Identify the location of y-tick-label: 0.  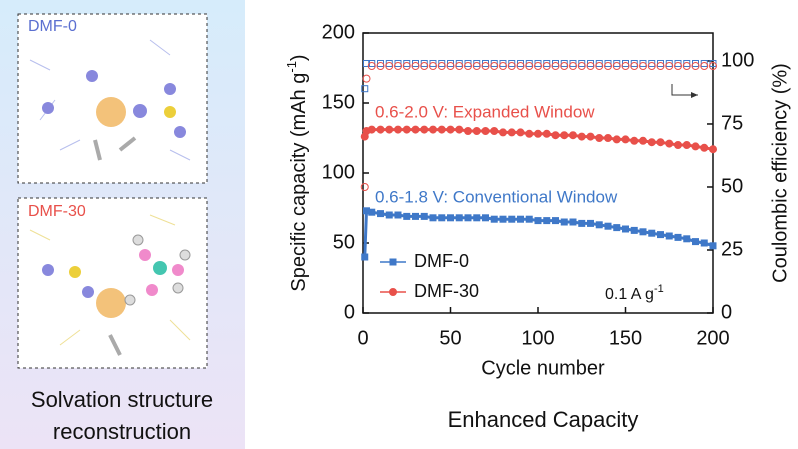
(349, 312).